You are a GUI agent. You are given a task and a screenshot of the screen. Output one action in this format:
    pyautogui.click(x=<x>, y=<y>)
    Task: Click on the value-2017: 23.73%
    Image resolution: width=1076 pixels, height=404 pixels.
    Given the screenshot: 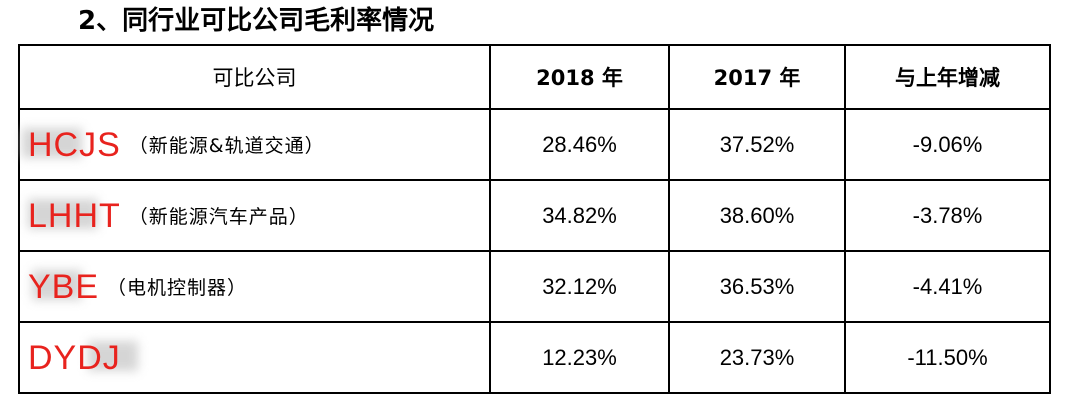 What is the action you would take?
    pyautogui.click(x=757, y=357)
    